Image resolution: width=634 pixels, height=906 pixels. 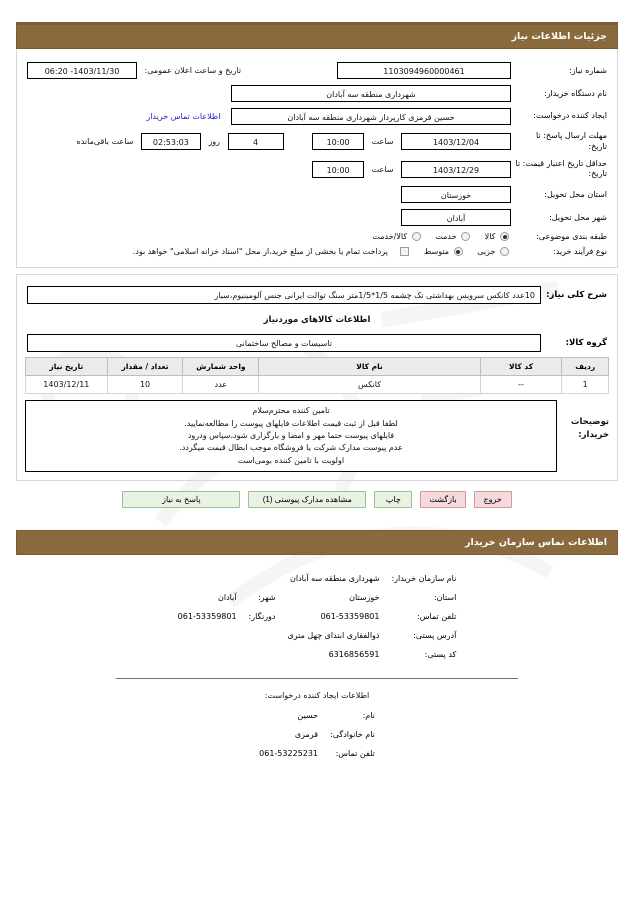 I want to click on creator-first-name-label: نام:, so click(x=368, y=716).